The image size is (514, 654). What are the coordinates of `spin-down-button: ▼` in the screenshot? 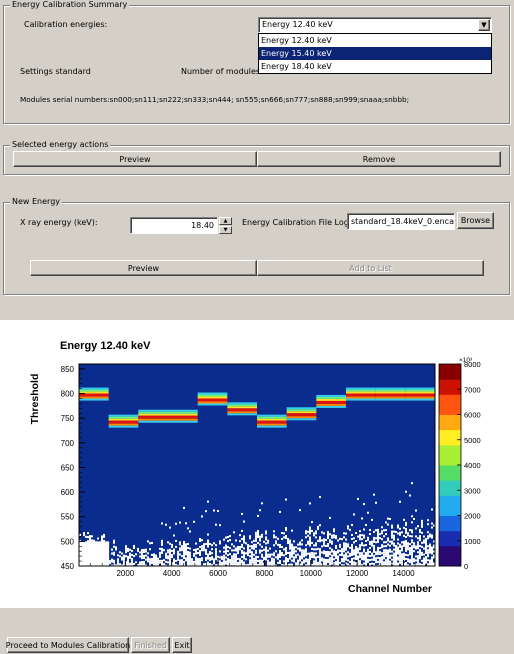 It's located at (225, 230).